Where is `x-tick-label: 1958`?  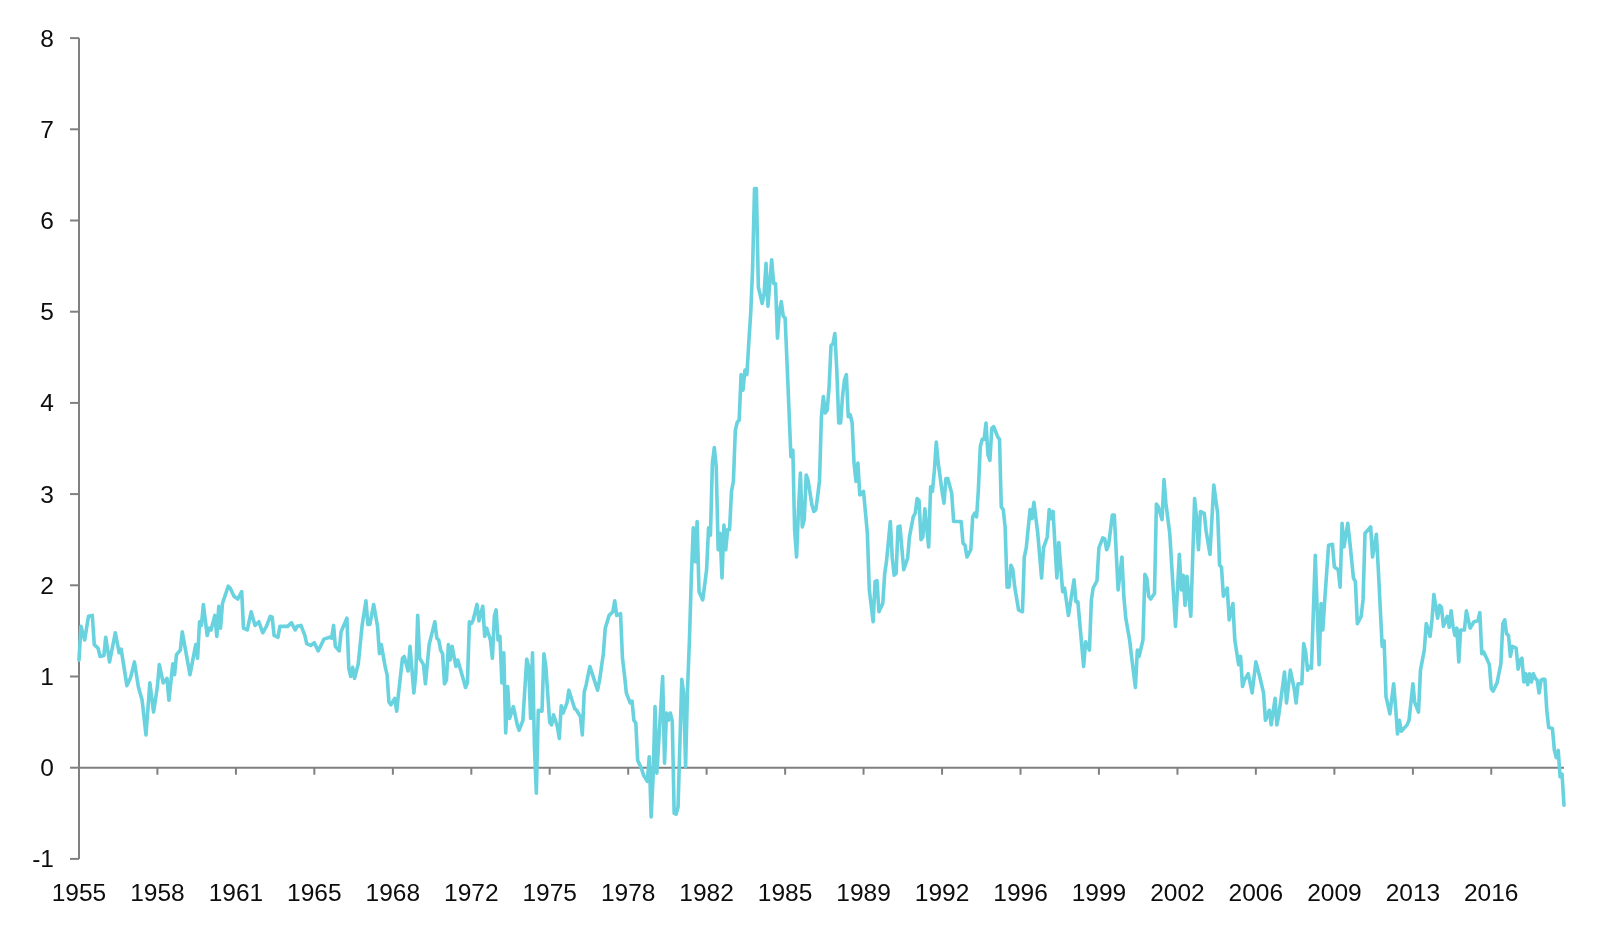 x-tick-label: 1958 is located at coordinates (157, 893).